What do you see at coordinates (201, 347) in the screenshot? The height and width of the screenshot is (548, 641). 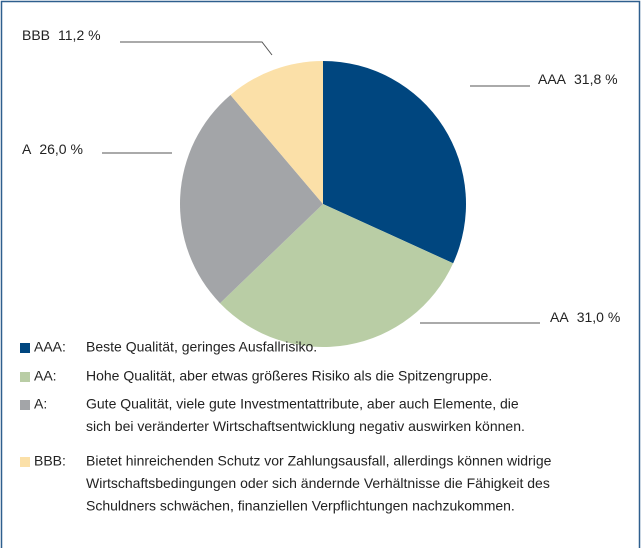 I see `legend-text: Beste Qualität, geringes Ausfallrisiko.` at bounding box center [201, 347].